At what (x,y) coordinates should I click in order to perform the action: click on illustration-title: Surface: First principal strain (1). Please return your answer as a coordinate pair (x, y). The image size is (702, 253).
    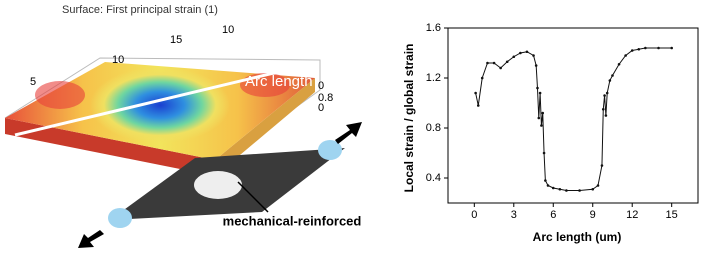
    Looking at the image, I should click on (140, 10).